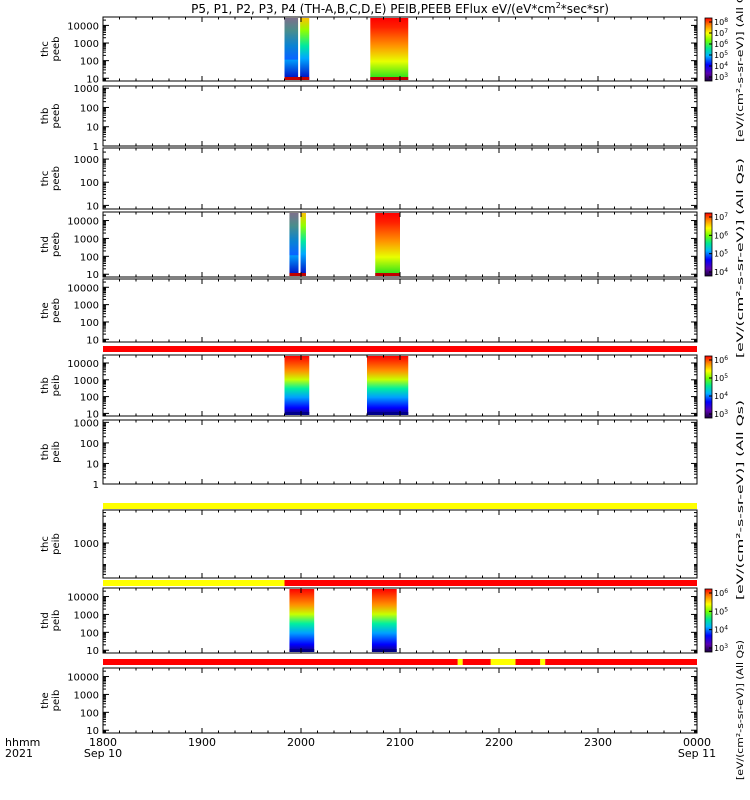  I want to click on x-tick-label: 2100, so click(400, 742).